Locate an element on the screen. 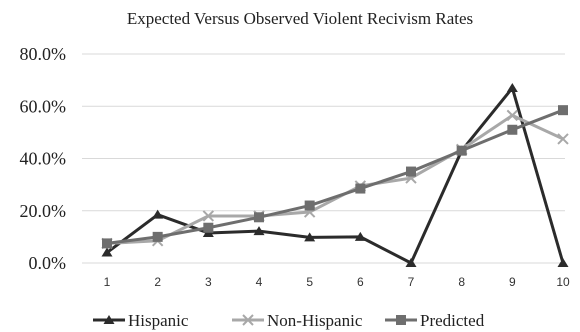 The width and height of the screenshot is (580, 332). x-tick-label: 5 is located at coordinates (309, 282).